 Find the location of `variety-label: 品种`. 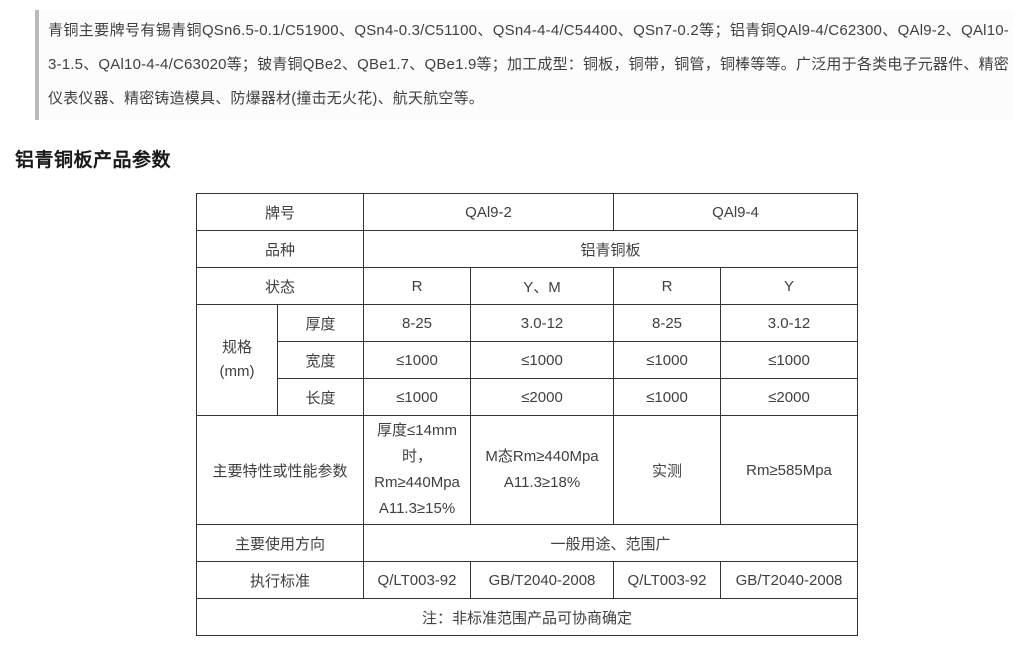

variety-label: 品种 is located at coordinates (280, 249).